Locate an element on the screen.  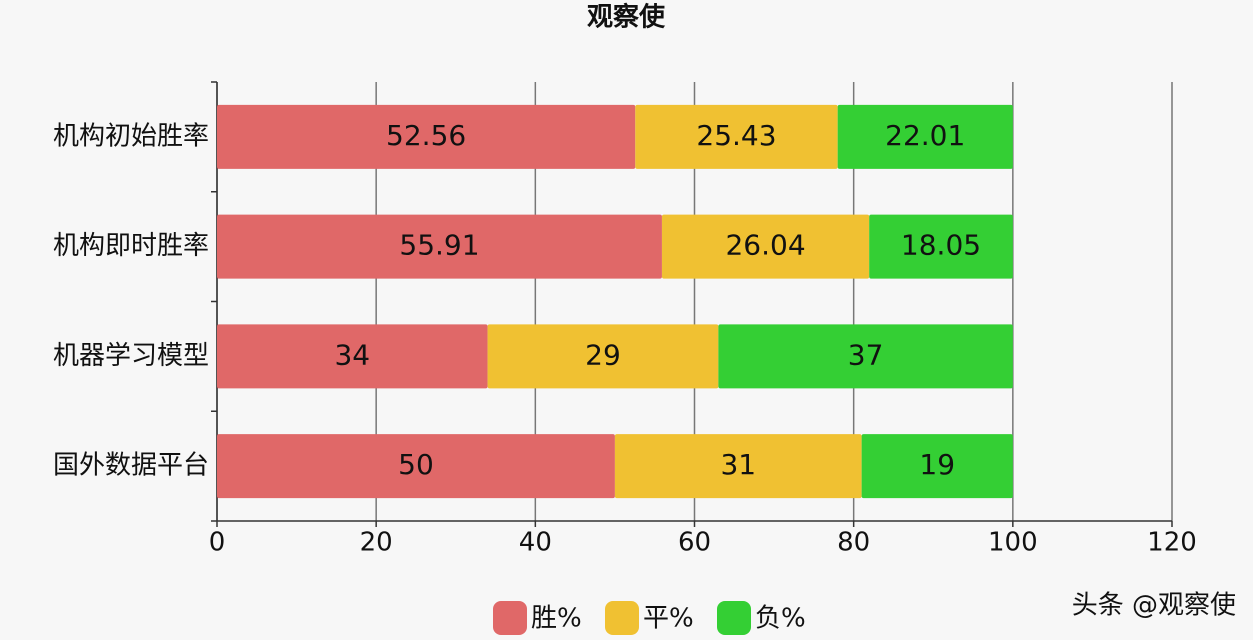
x-tick-label: 20 is located at coordinates (376, 543).